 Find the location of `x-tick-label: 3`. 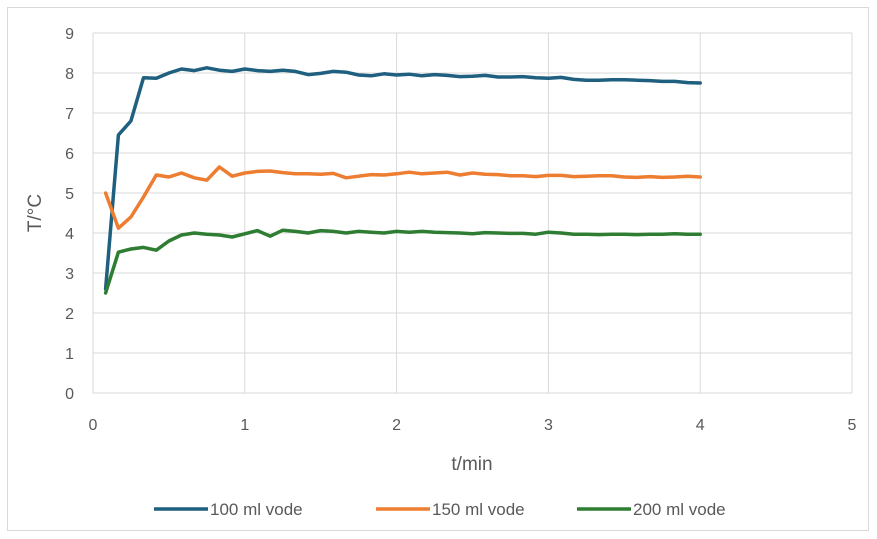

x-tick-label: 3 is located at coordinates (548, 425).